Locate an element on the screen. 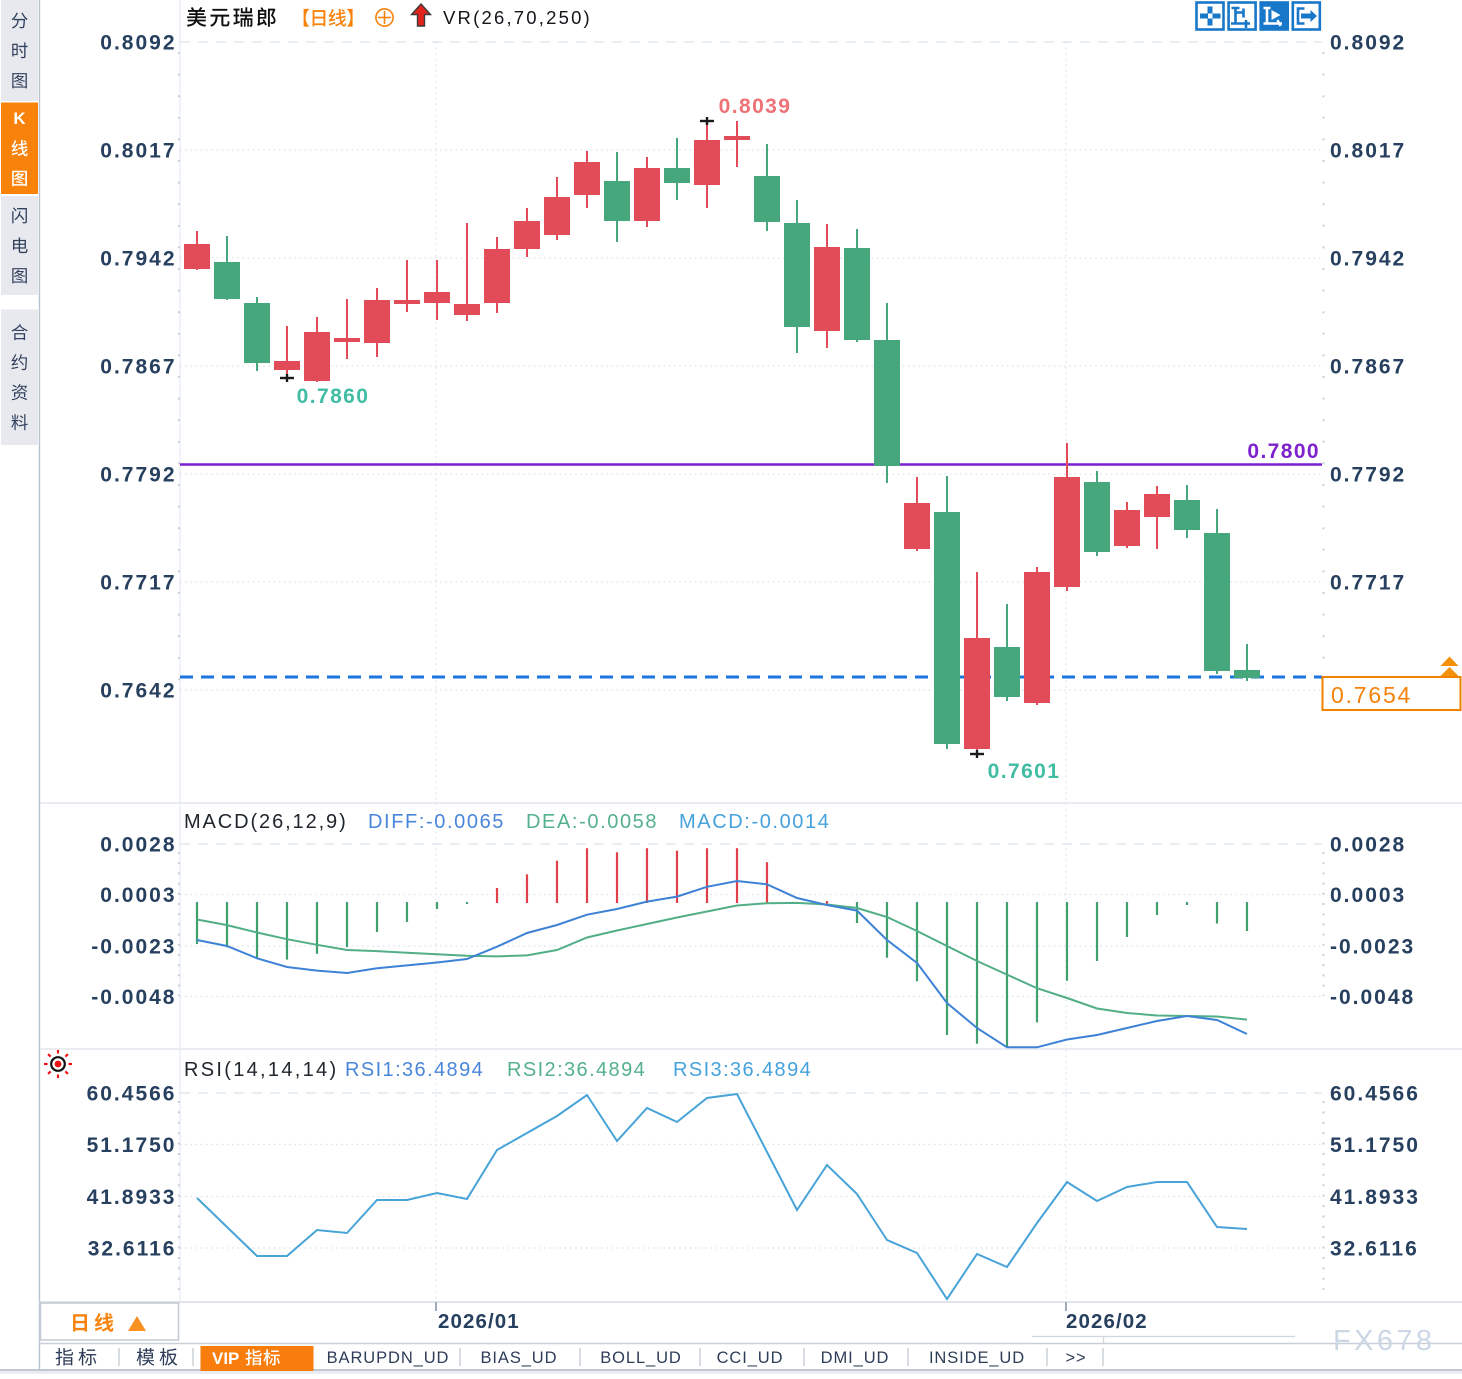  svg-text: MACD:-0.0014 is located at coordinates (754, 822).